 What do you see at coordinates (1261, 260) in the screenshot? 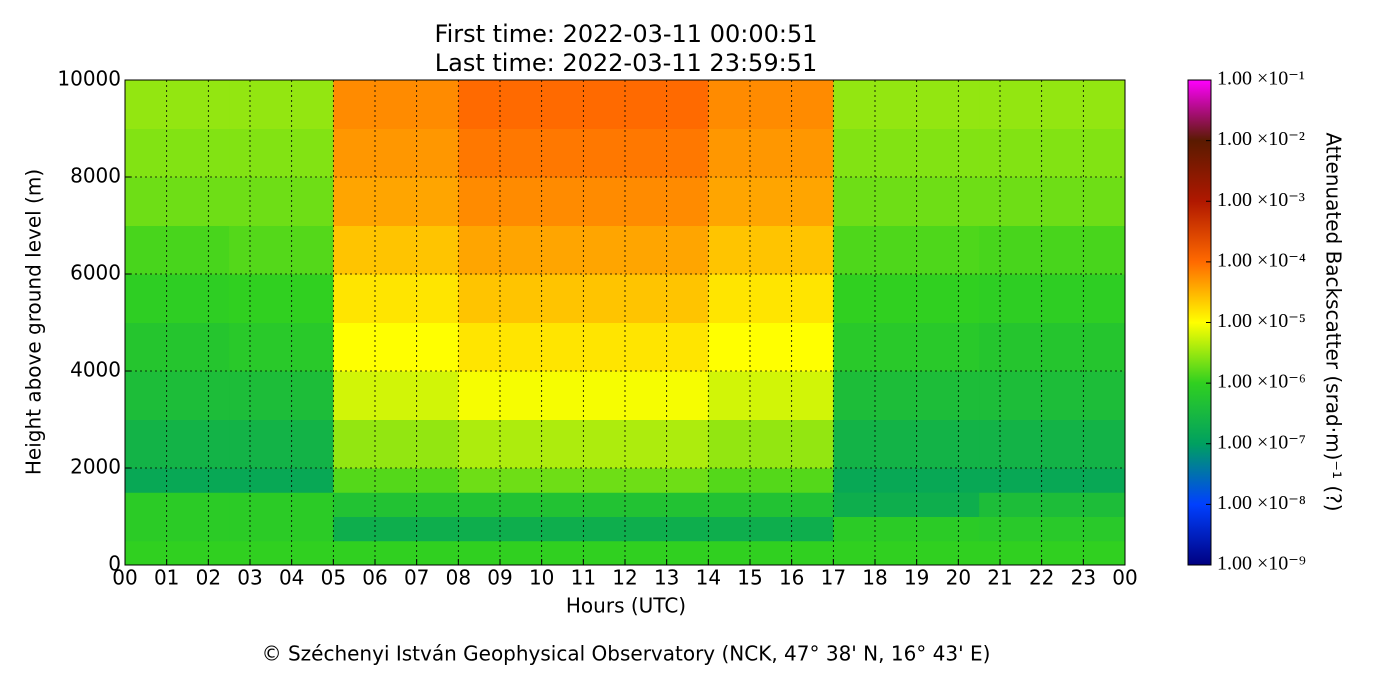
I see `colorbar-tick-label: 1.00 ×10⁻⁴` at bounding box center [1261, 260].